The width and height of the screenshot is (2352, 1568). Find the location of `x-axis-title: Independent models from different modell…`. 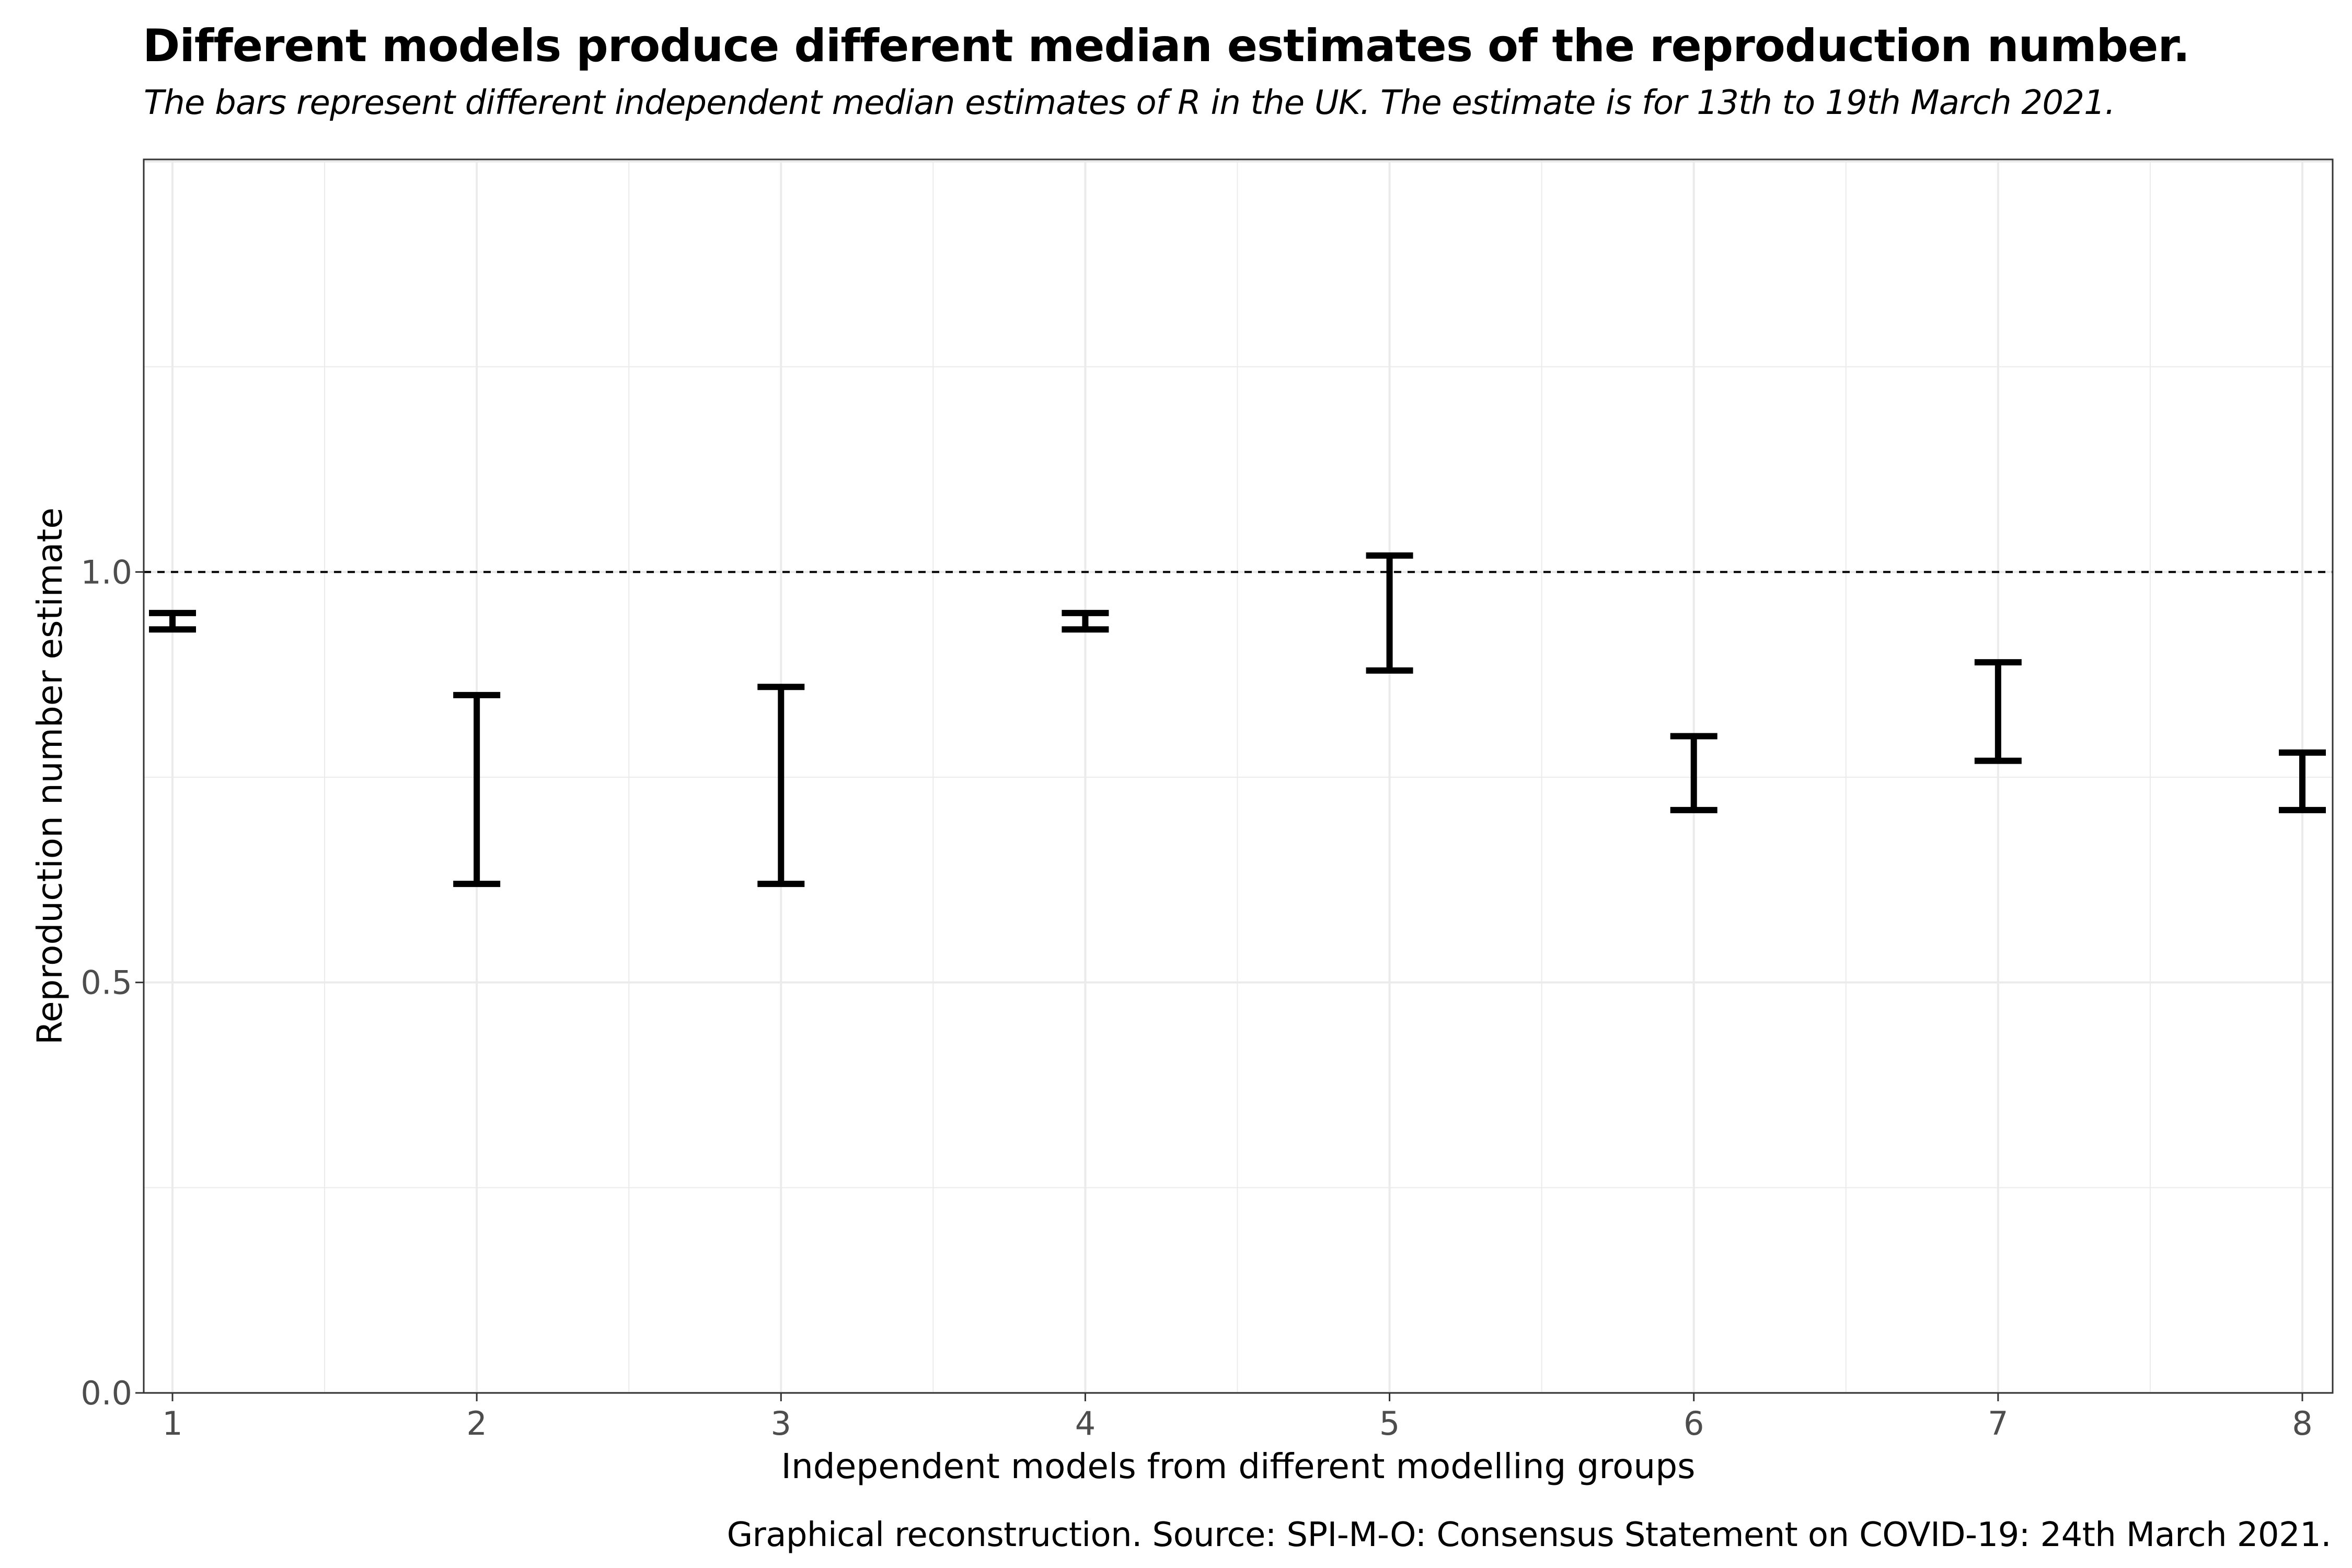

x-axis-title: Independent models from different modell… is located at coordinates (1238, 1466).